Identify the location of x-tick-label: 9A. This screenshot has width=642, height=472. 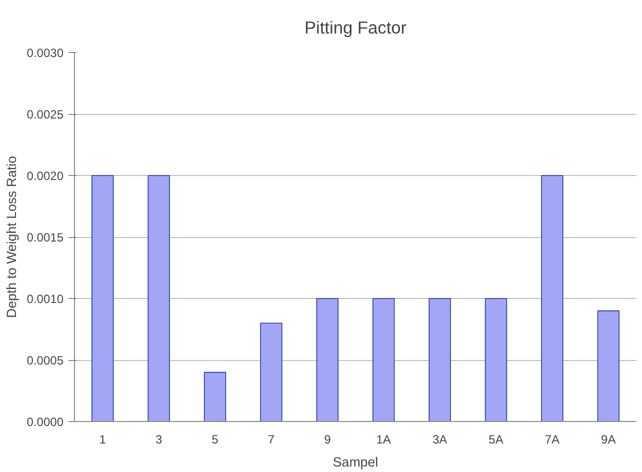
(608, 439).